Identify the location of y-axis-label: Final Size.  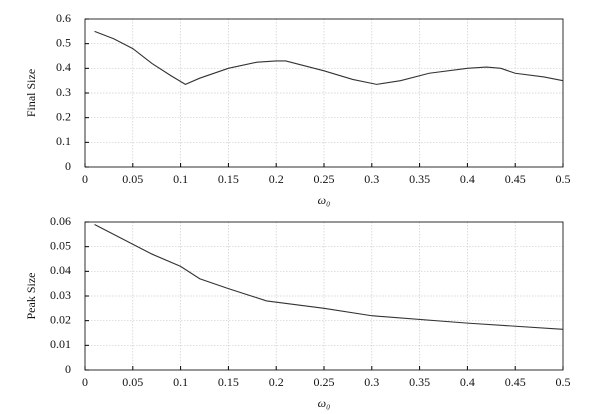
(31, 93).